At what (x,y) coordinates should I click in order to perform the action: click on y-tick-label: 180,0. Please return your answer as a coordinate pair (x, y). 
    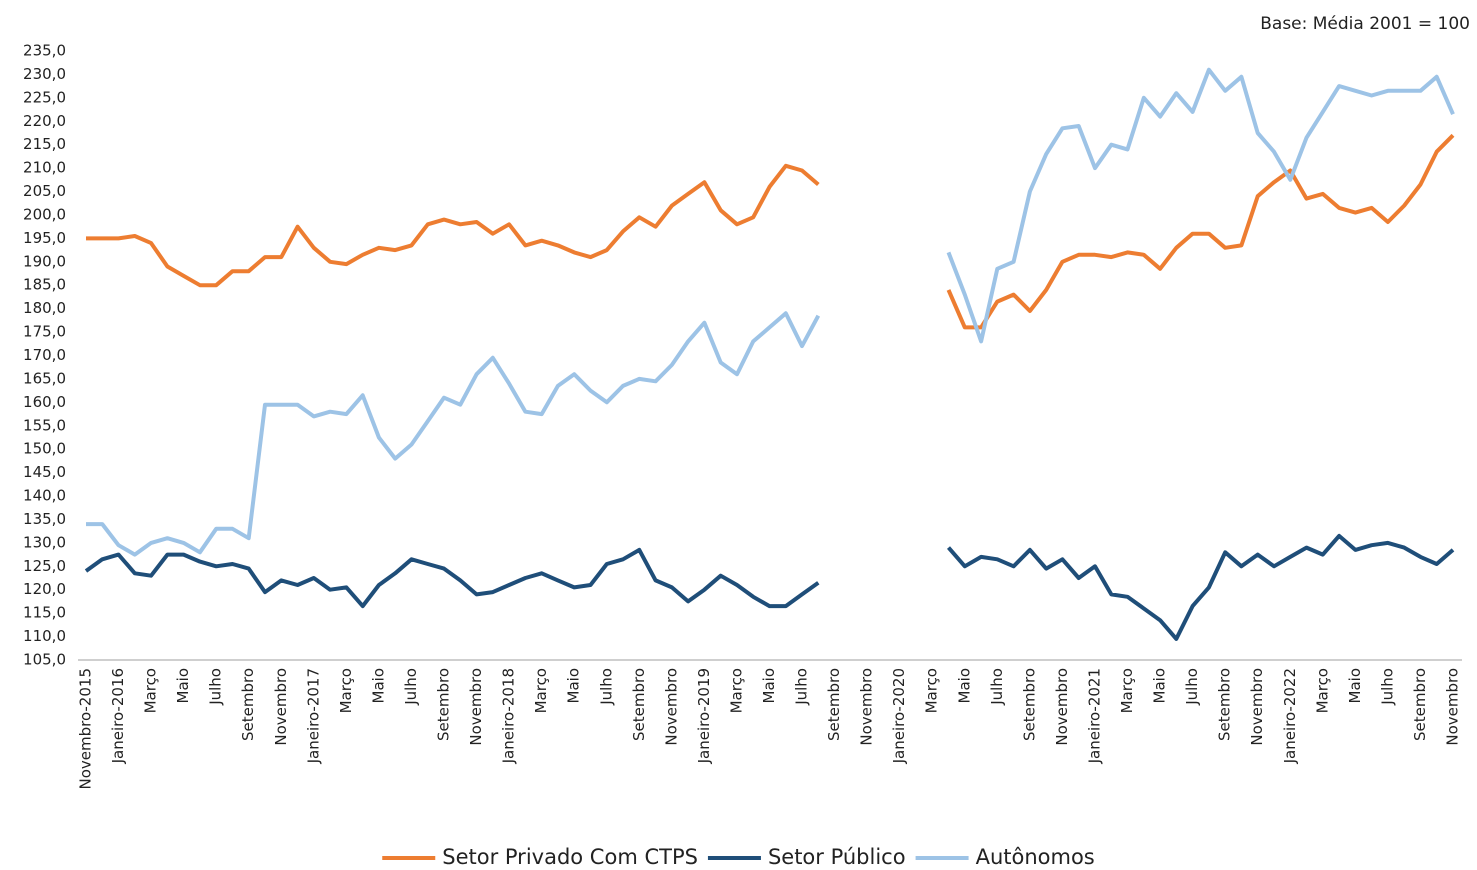
    Looking at the image, I should click on (44, 308).